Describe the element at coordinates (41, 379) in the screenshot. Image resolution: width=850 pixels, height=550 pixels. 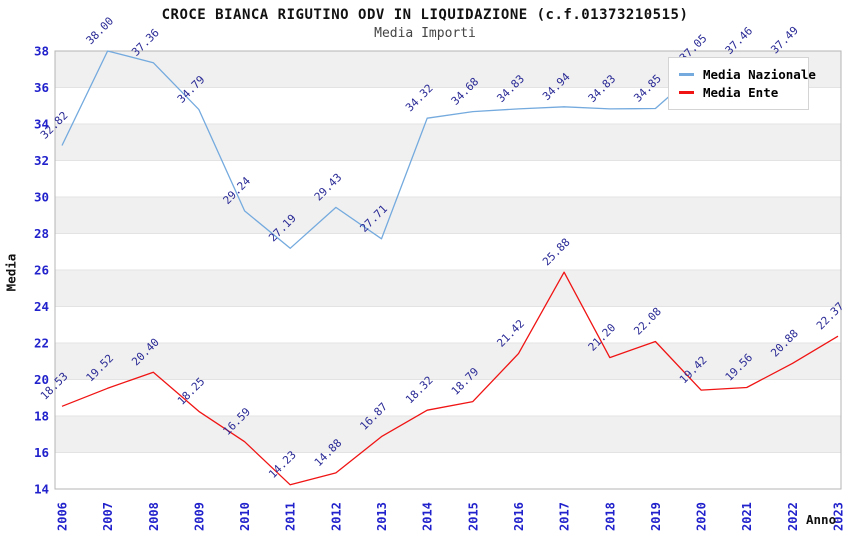
I see `y-tick-label: 20` at that location.